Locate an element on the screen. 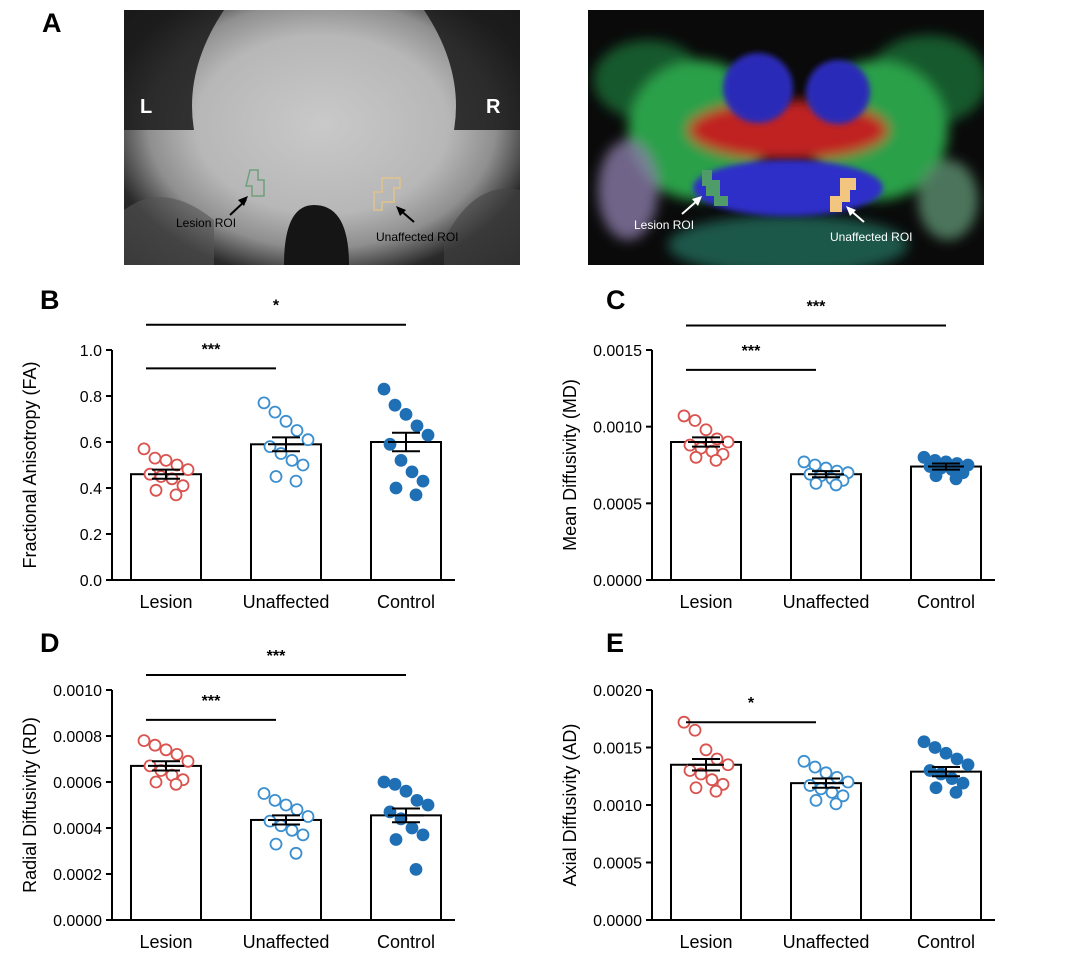 Image resolution: width=1080 pixels, height=960 pixels. dti-unaffected-roi-label: Unaffected ROI is located at coordinates (871, 237).